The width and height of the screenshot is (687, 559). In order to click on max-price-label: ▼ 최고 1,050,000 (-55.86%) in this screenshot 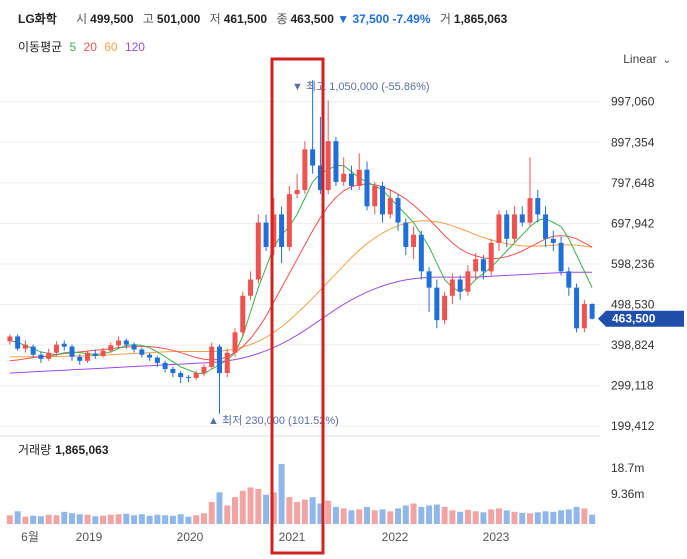, I will do `click(361, 86)`.